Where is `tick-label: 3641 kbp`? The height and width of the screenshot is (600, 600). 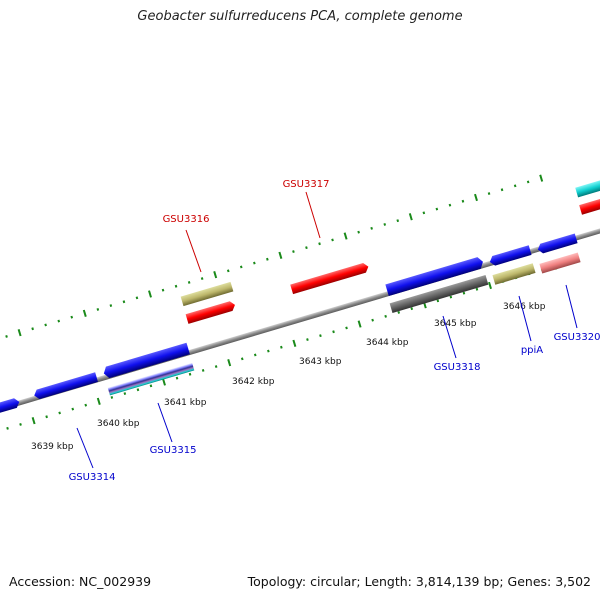
tick-label: 3641 kbp is located at coordinates (185, 403).